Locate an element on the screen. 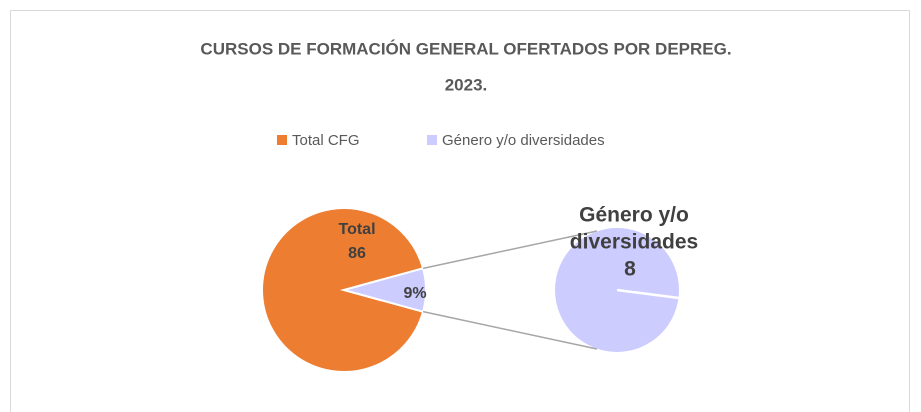  data-label: 9% is located at coordinates (414, 293).